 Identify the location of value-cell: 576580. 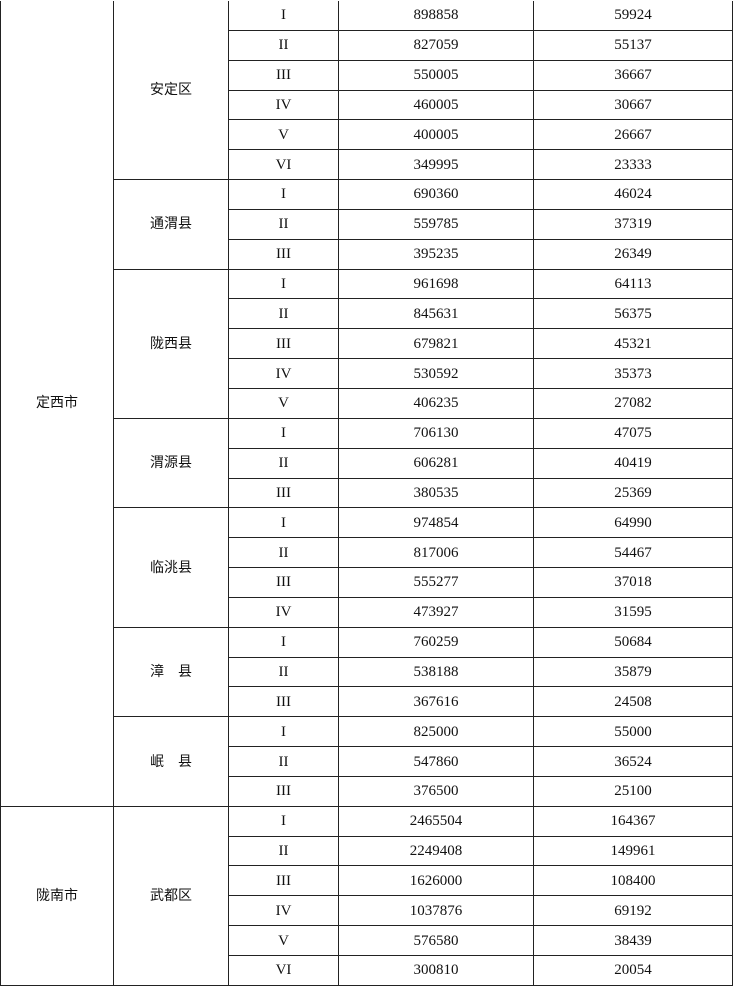
(436, 940).